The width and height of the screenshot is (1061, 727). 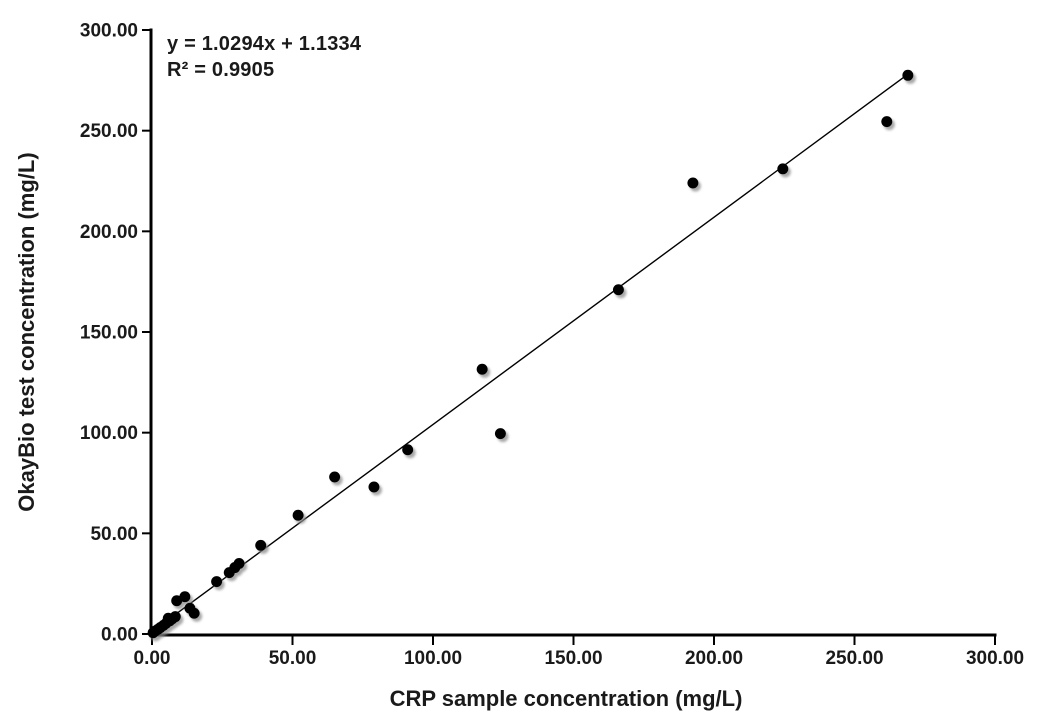 What do you see at coordinates (854, 658) in the screenshot?
I see `x-tick-label: 250.00` at bounding box center [854, 658].